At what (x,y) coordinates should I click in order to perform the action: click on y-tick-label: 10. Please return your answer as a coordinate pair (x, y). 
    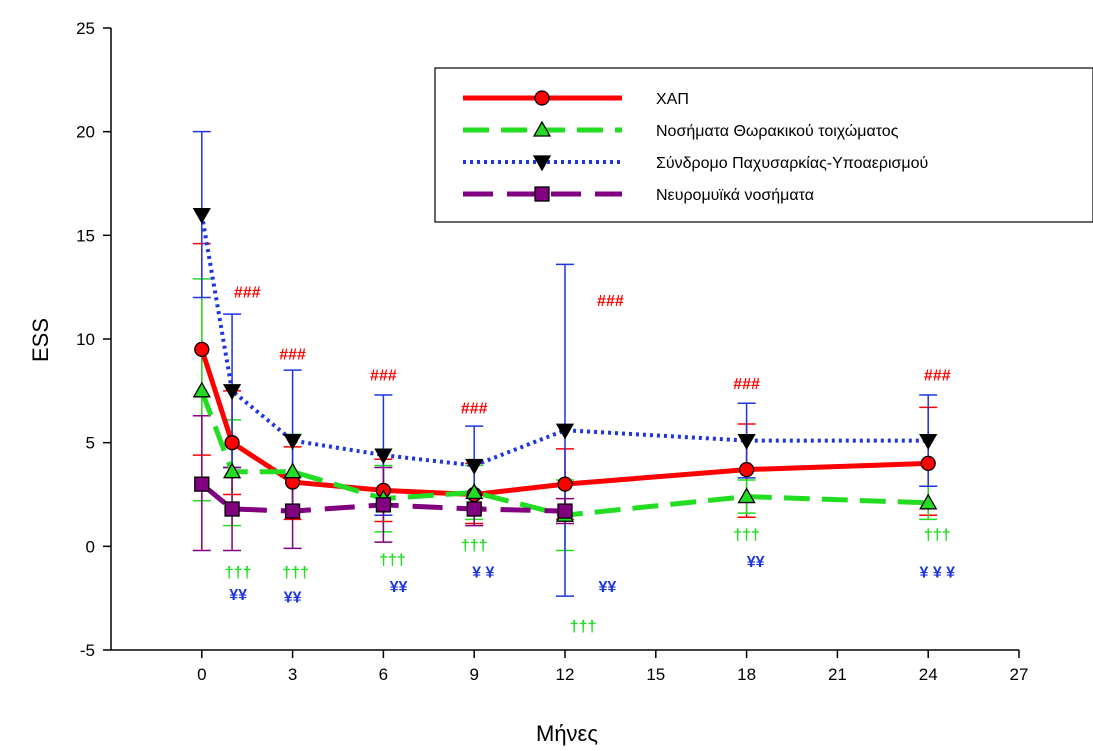
    Looking at the image, I should click on (85, 339).